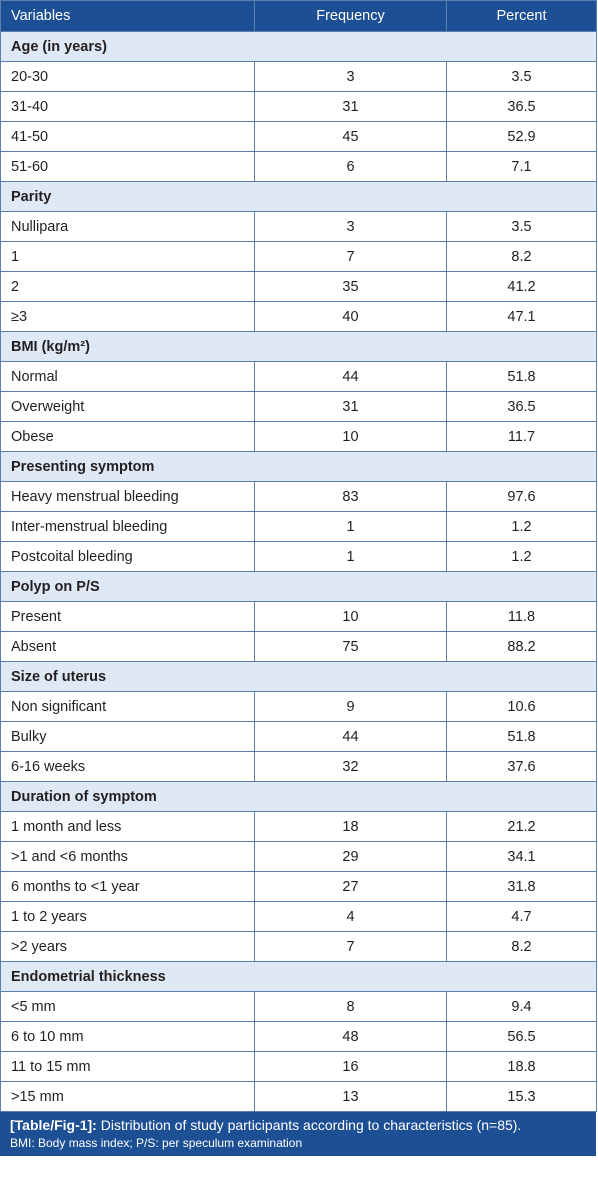 The image size is (598, 1198). Describe the element at coordinates (521, 496) in the screenshot. I see `cell-percent: 97.6` at that location.